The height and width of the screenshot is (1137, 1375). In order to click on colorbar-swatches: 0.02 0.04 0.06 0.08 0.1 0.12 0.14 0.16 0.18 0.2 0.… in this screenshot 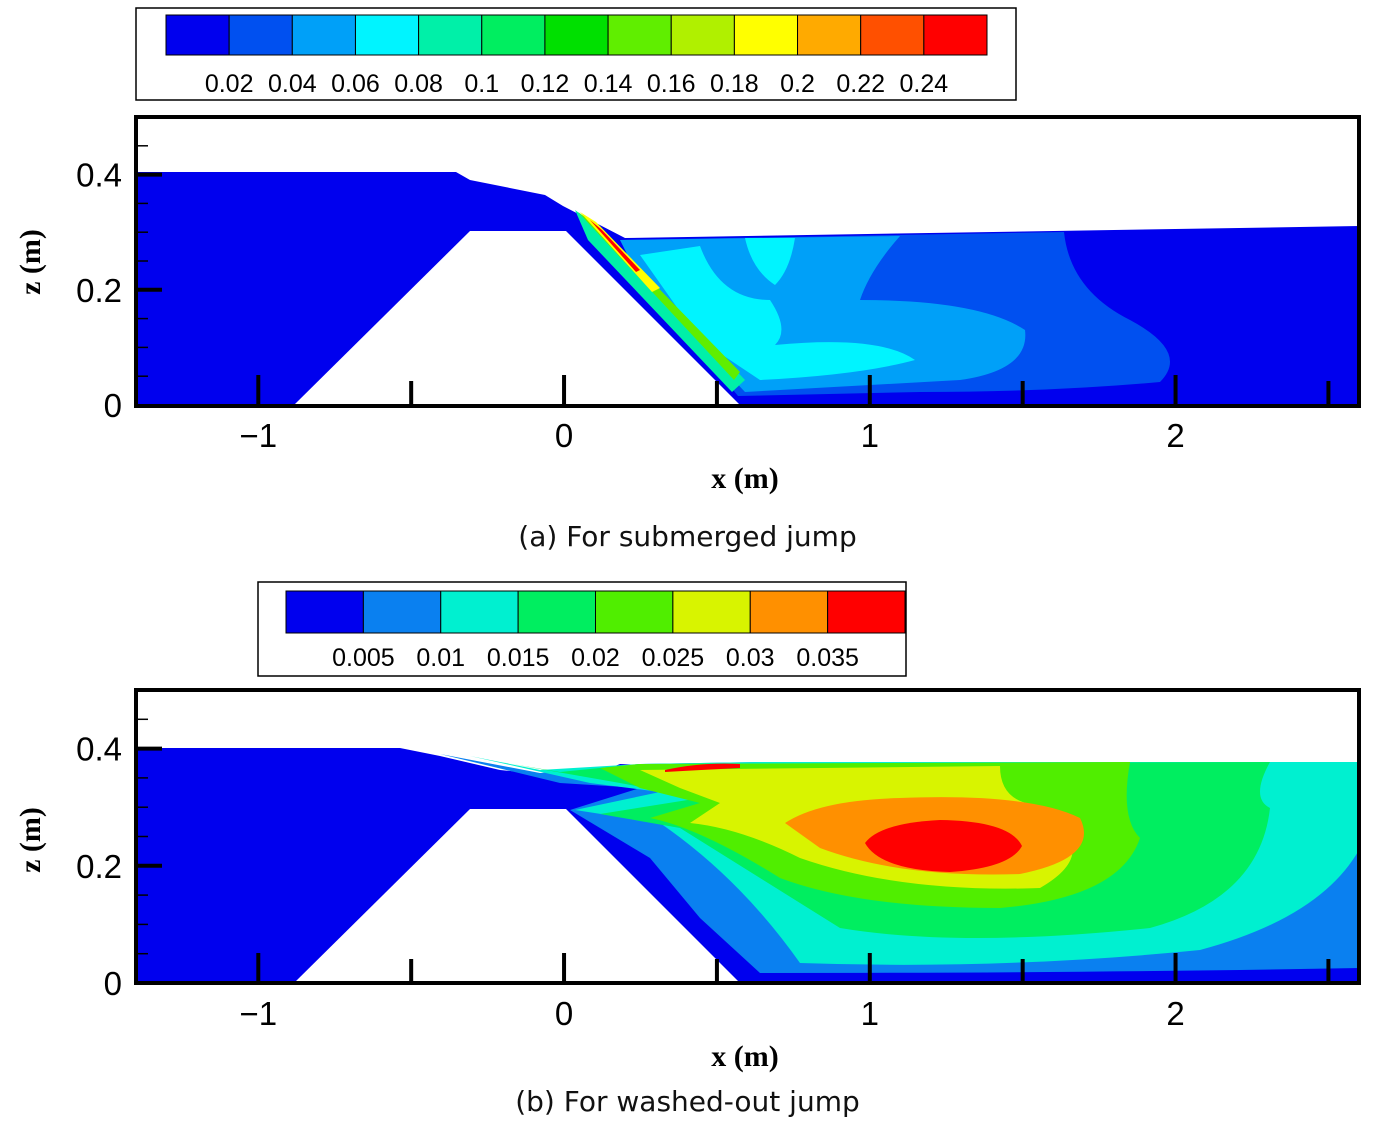, I will do `click(576, 56)`.